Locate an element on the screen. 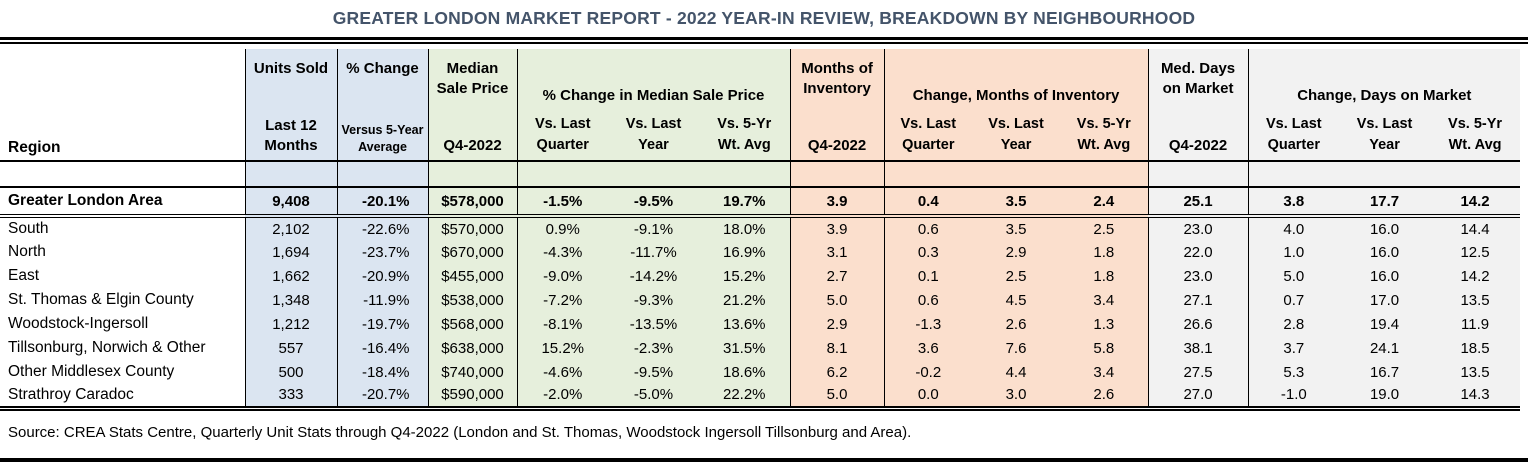 This screenshot has height=462, width=1528. header-pct-change: % Change Versus 5-Year Average is located at coordinates (382, 105).